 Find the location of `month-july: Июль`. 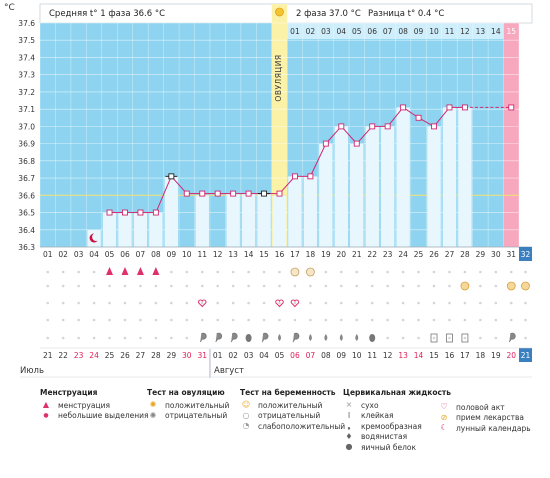

month-july: Июль is located at coordinates (32, 371).